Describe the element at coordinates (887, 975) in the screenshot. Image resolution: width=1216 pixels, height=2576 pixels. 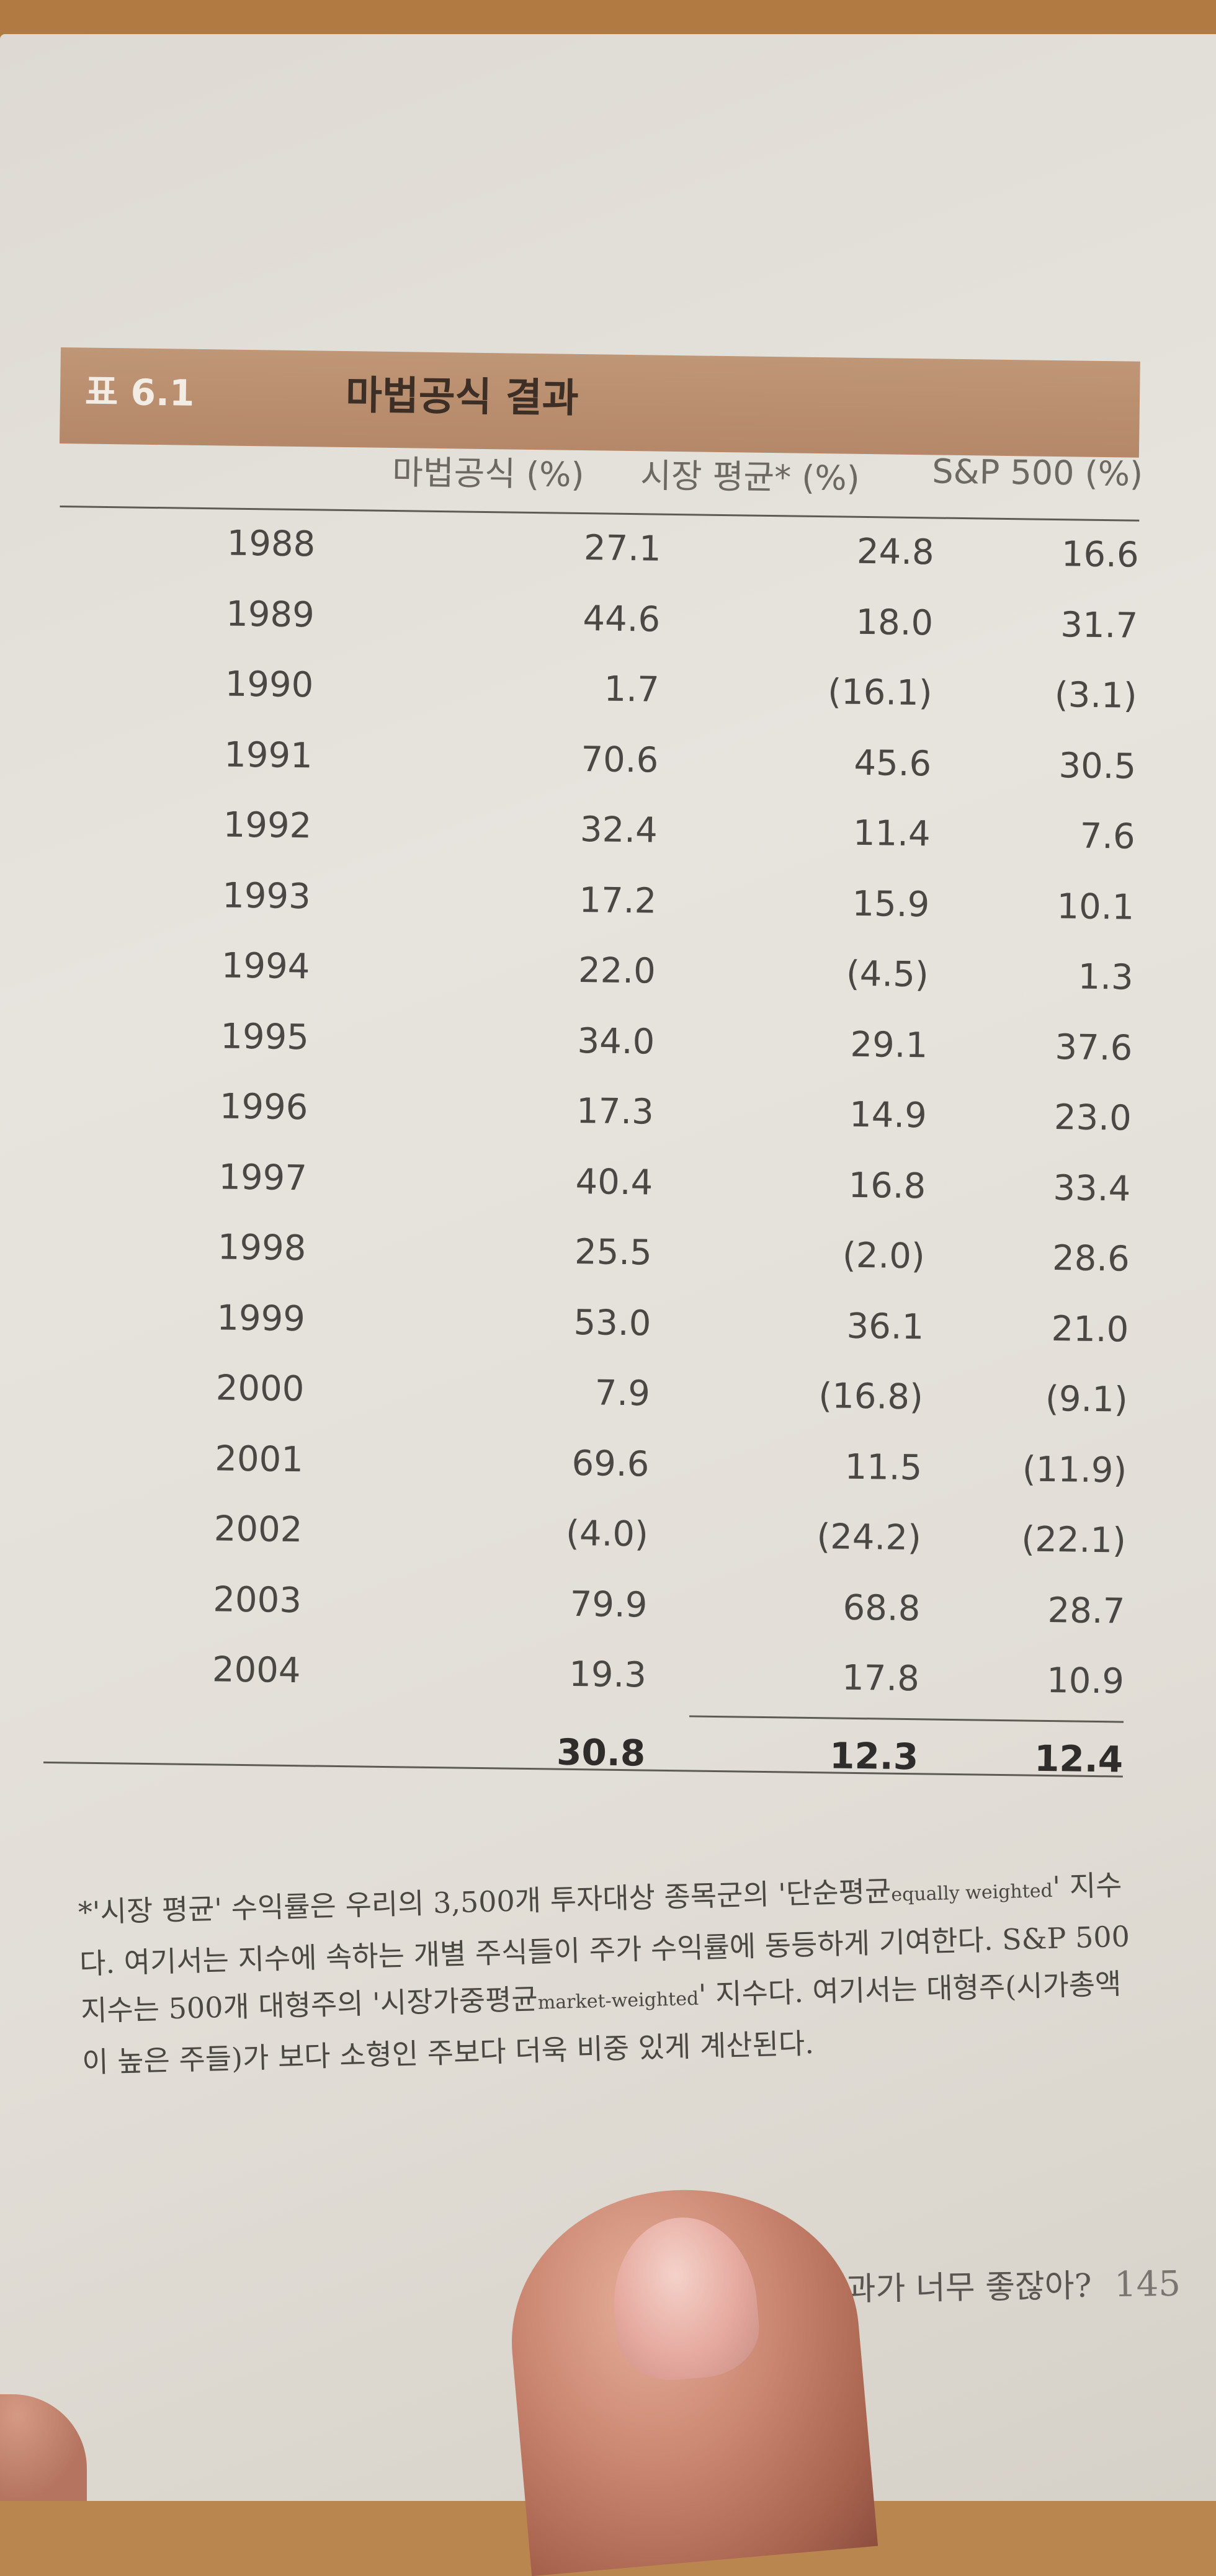
I see `market-average-cell: (4.5)` at that location.